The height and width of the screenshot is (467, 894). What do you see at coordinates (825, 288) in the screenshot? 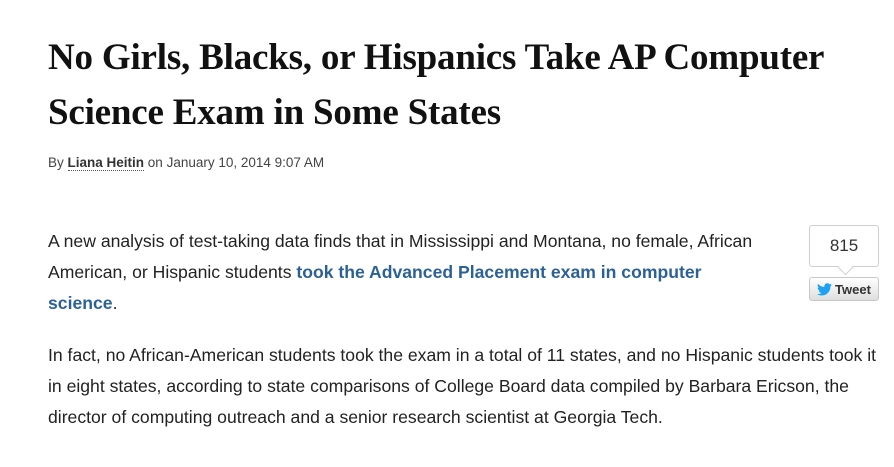
I see `twitter-bird-icon` at bounding box center [825, 288].